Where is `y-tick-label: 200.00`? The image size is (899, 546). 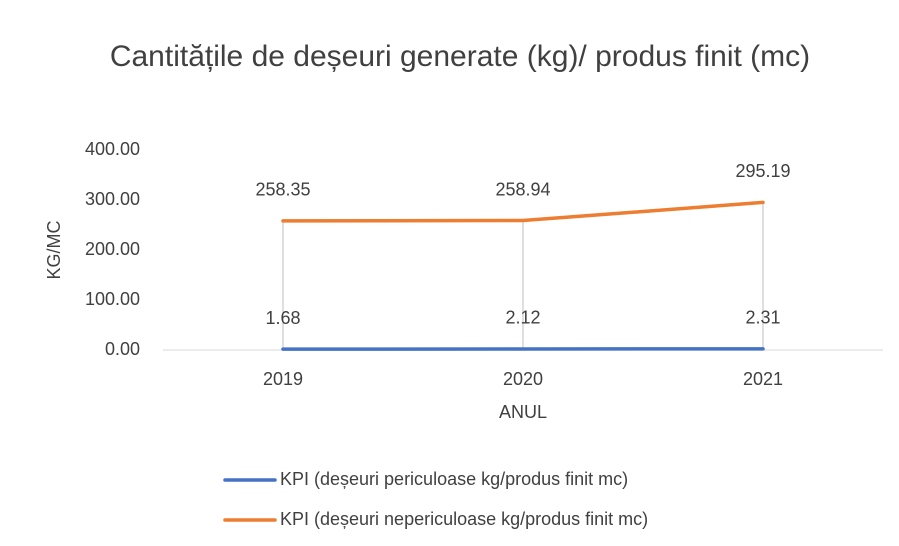
y-tick-label: 200.00 is located at coordinates (112, 249).